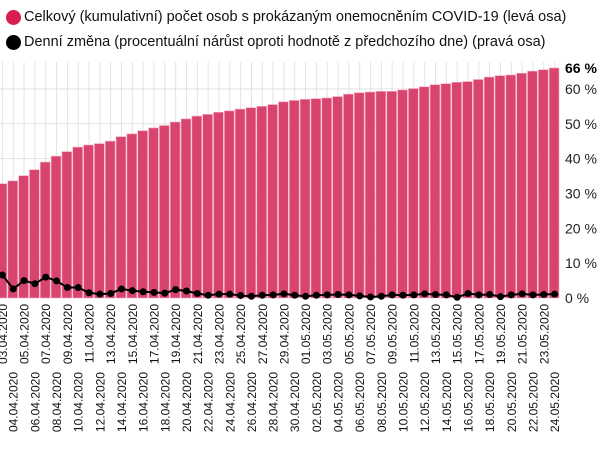 The height and width of the screenshot is (465, 600). What do you see at coordinates (154, 334) in the screenshot?
I see `x-axis-date-label: 17.04.2020` at bounding box center [154, 334].